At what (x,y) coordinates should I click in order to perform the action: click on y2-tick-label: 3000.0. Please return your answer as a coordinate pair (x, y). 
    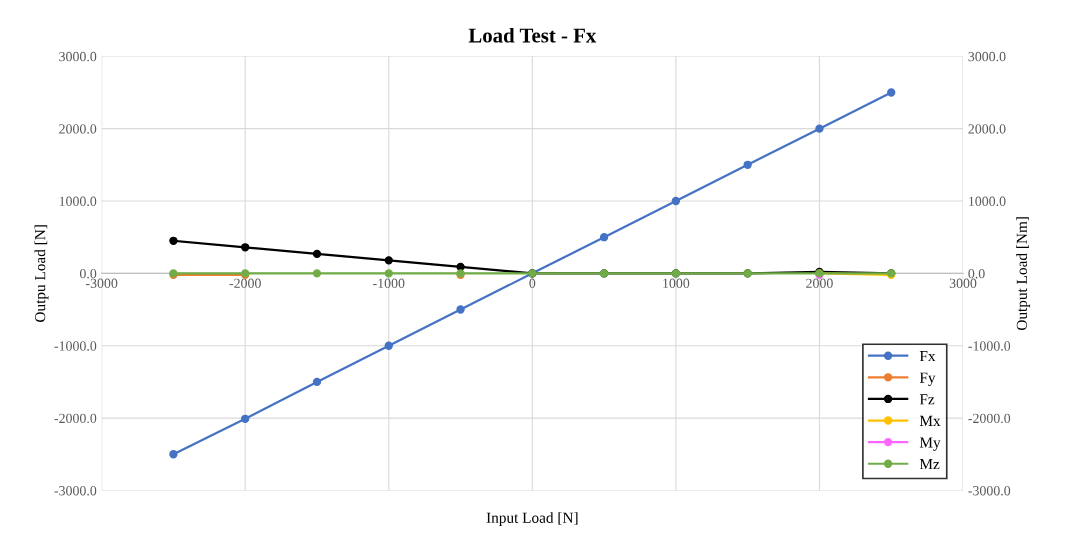
    Looking at the image, I should click on (987, 56).